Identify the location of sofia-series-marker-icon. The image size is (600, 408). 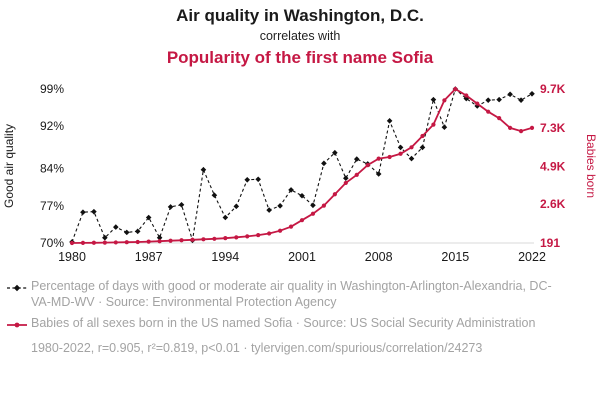
(17, 325).